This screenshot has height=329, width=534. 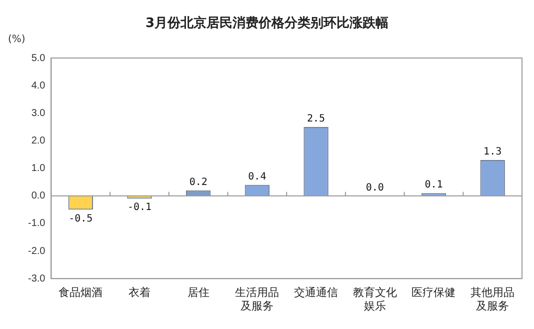 I want to click on y-tick-label: 2.0, so click(x=38, y=140).